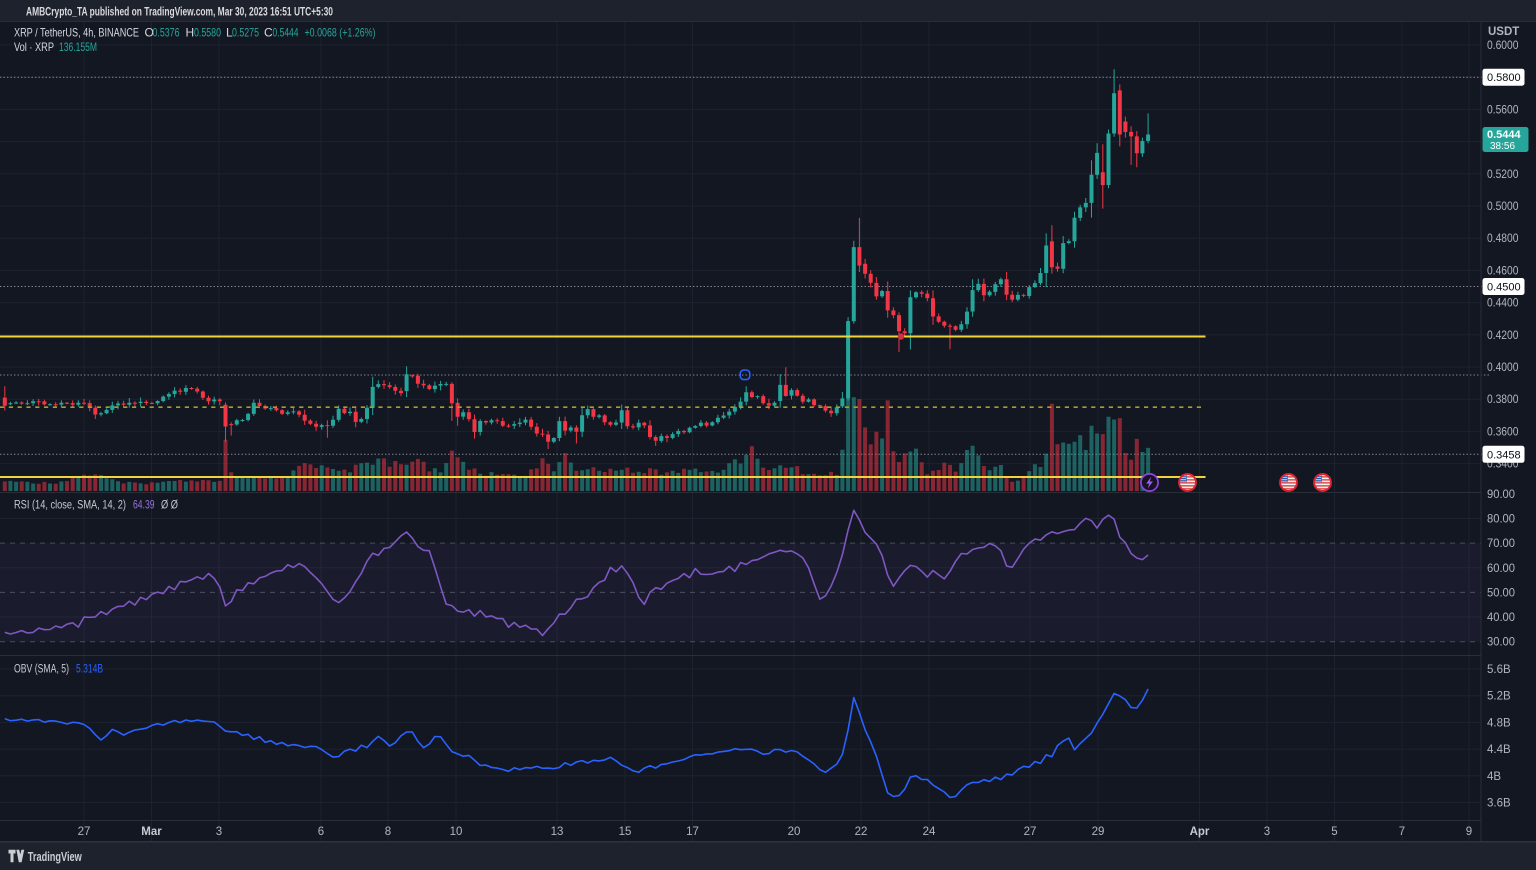  I want to click on svg-text: 0.4400, so click(1503, 304).